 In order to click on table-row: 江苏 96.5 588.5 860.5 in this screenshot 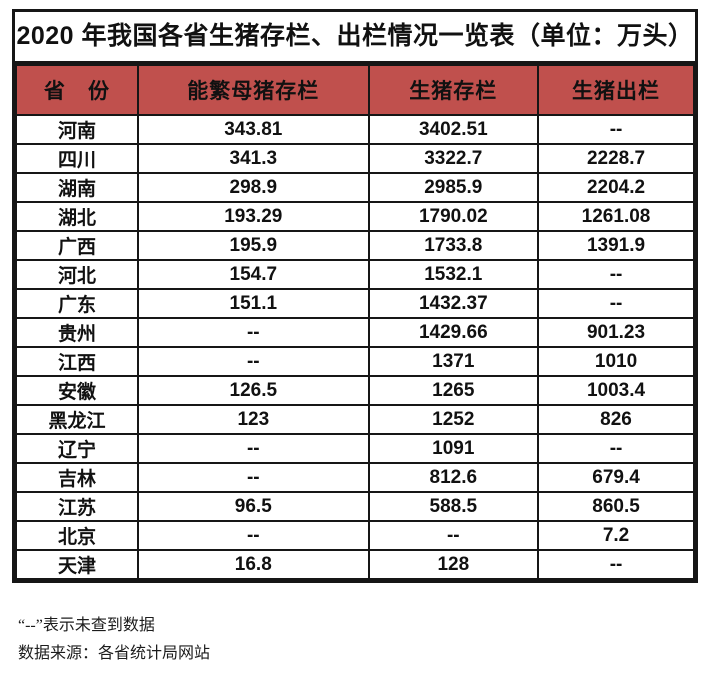, I will do `click(354, 506)`.